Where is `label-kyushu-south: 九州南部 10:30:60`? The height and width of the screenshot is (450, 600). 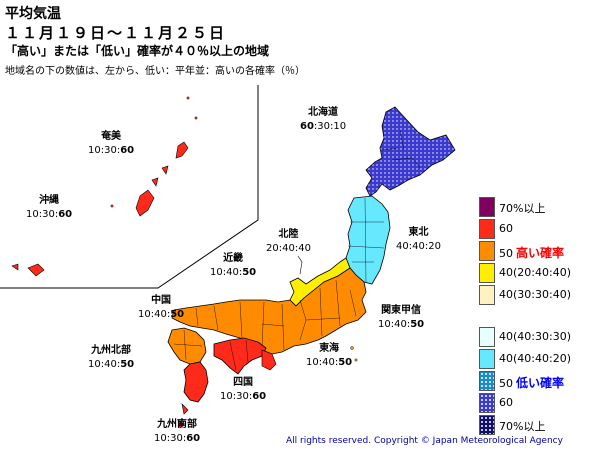
label-kyushu-south: 九州南部 10:30:60 is located at coordinates (177, 431).